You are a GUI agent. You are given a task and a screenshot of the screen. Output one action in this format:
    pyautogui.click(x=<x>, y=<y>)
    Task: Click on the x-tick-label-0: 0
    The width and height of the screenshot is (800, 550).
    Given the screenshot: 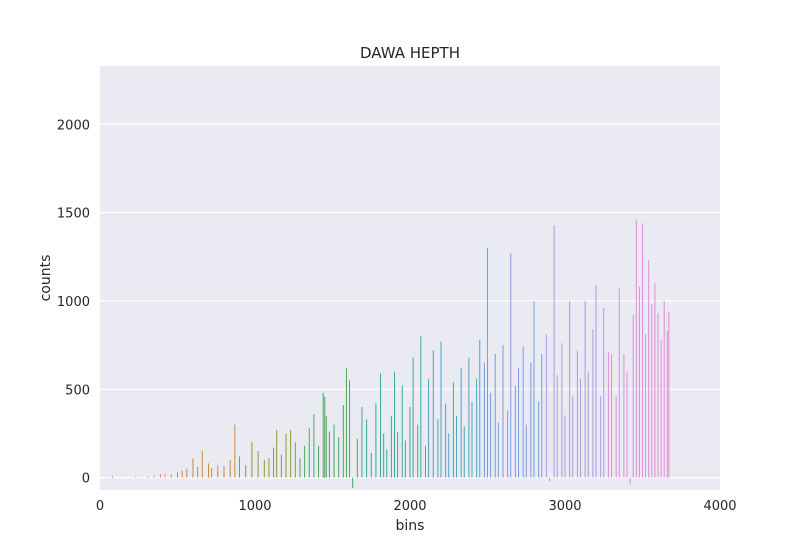 What is the action you would take?
    pyautogui.click(x=100, y=506)
    